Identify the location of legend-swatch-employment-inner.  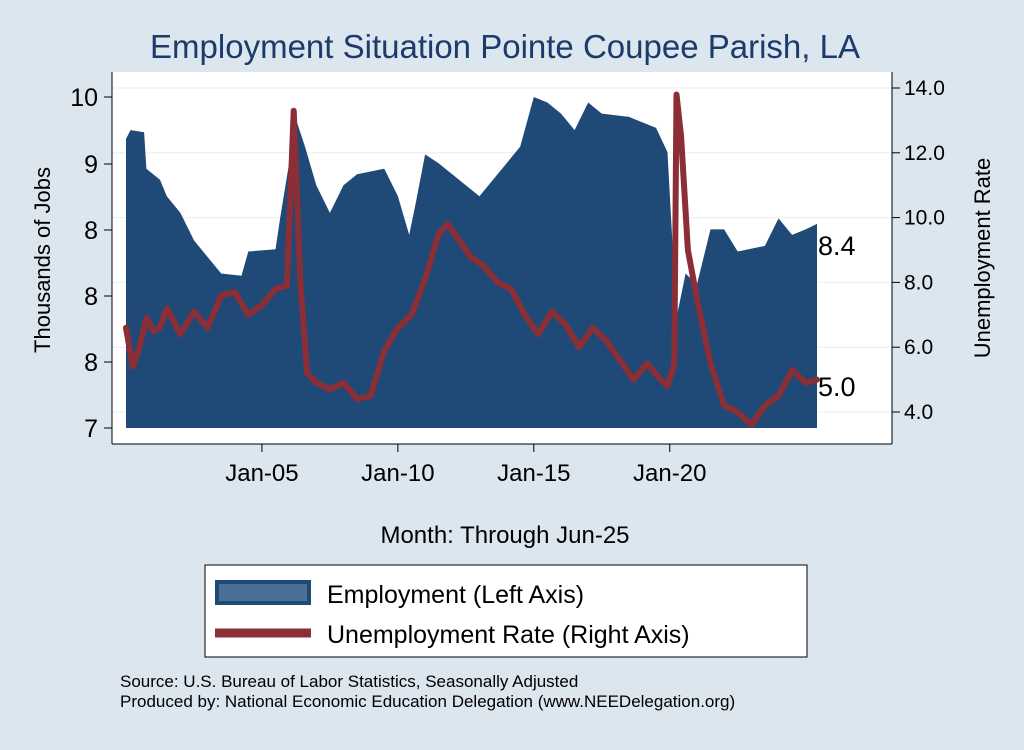
(263, 592).